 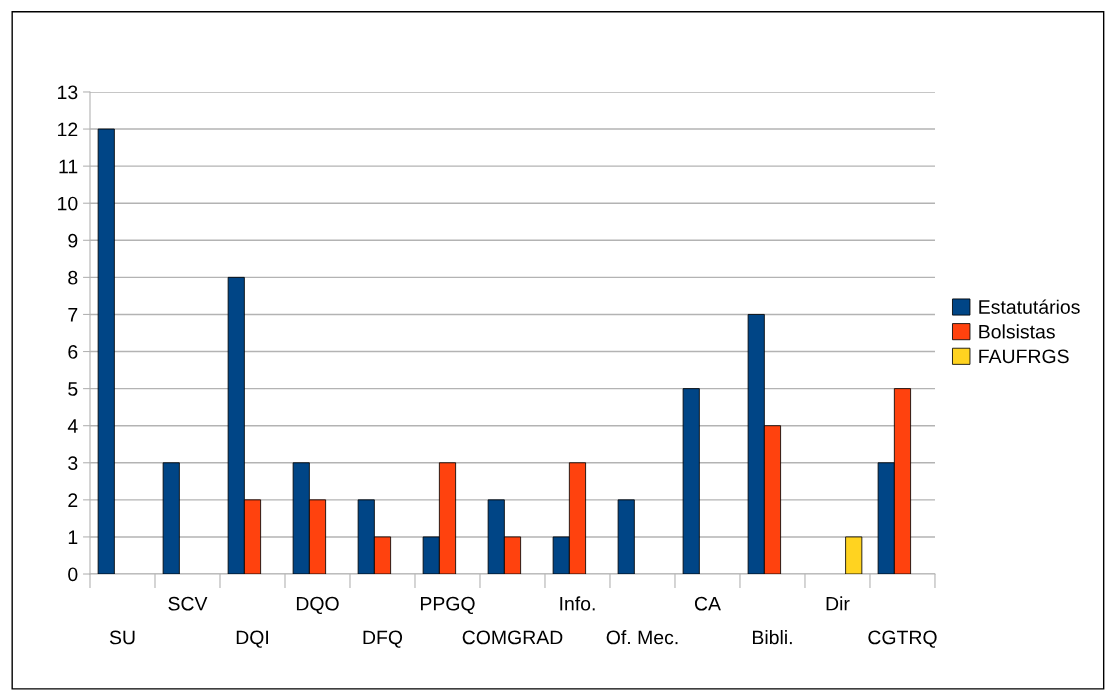 I want to click on legend-label: Estatutários, so click(x=1029, y=306).